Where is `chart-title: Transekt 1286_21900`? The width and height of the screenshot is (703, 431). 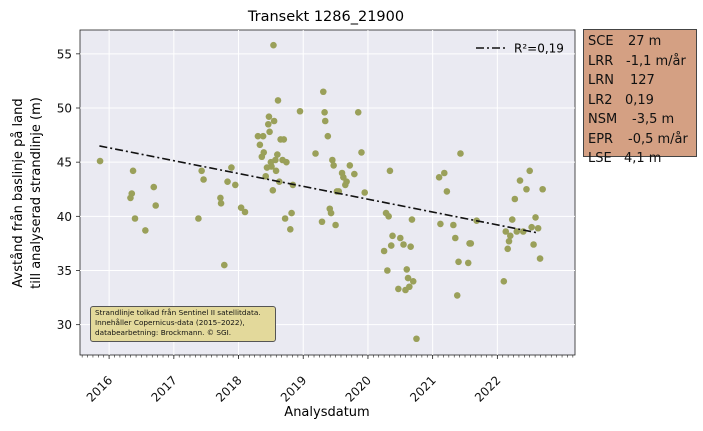
chart-title: Transekt 1286_21900 is located at coordinates (325, 17).